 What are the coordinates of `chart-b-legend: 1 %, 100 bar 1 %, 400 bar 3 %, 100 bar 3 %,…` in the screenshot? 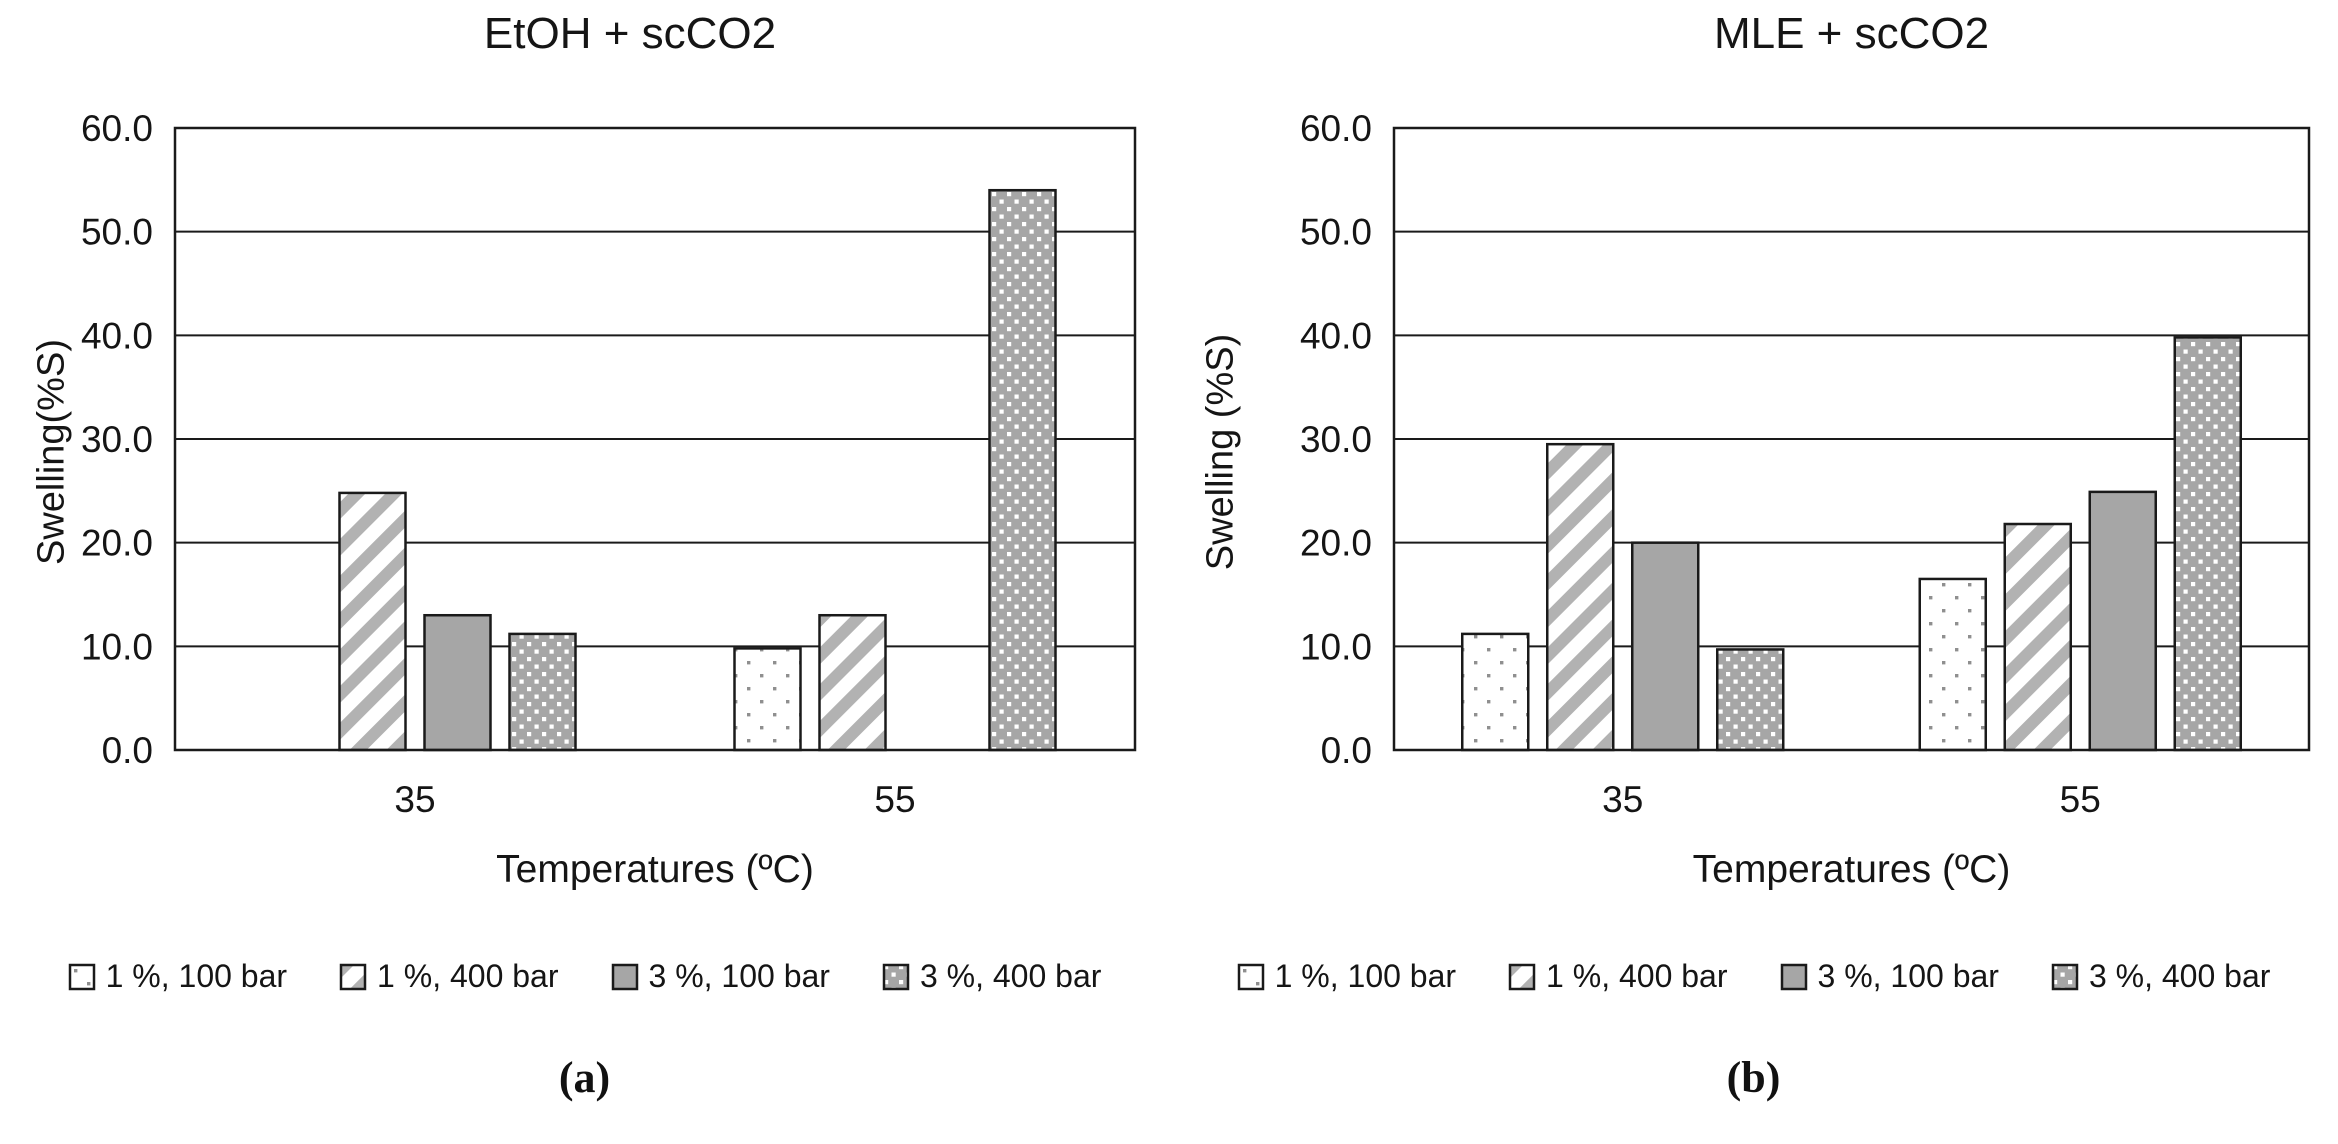 It's located at (1753, 976).